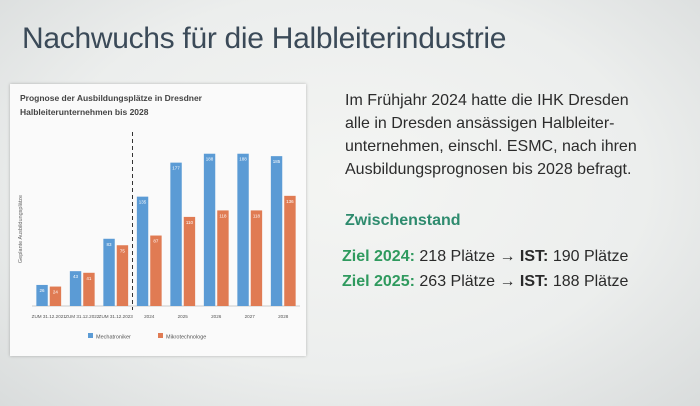  Describe the element at coordinates (49, 316) in the screenshot. I see `x-tick-label: ZUM 31.12.2021` at that location.